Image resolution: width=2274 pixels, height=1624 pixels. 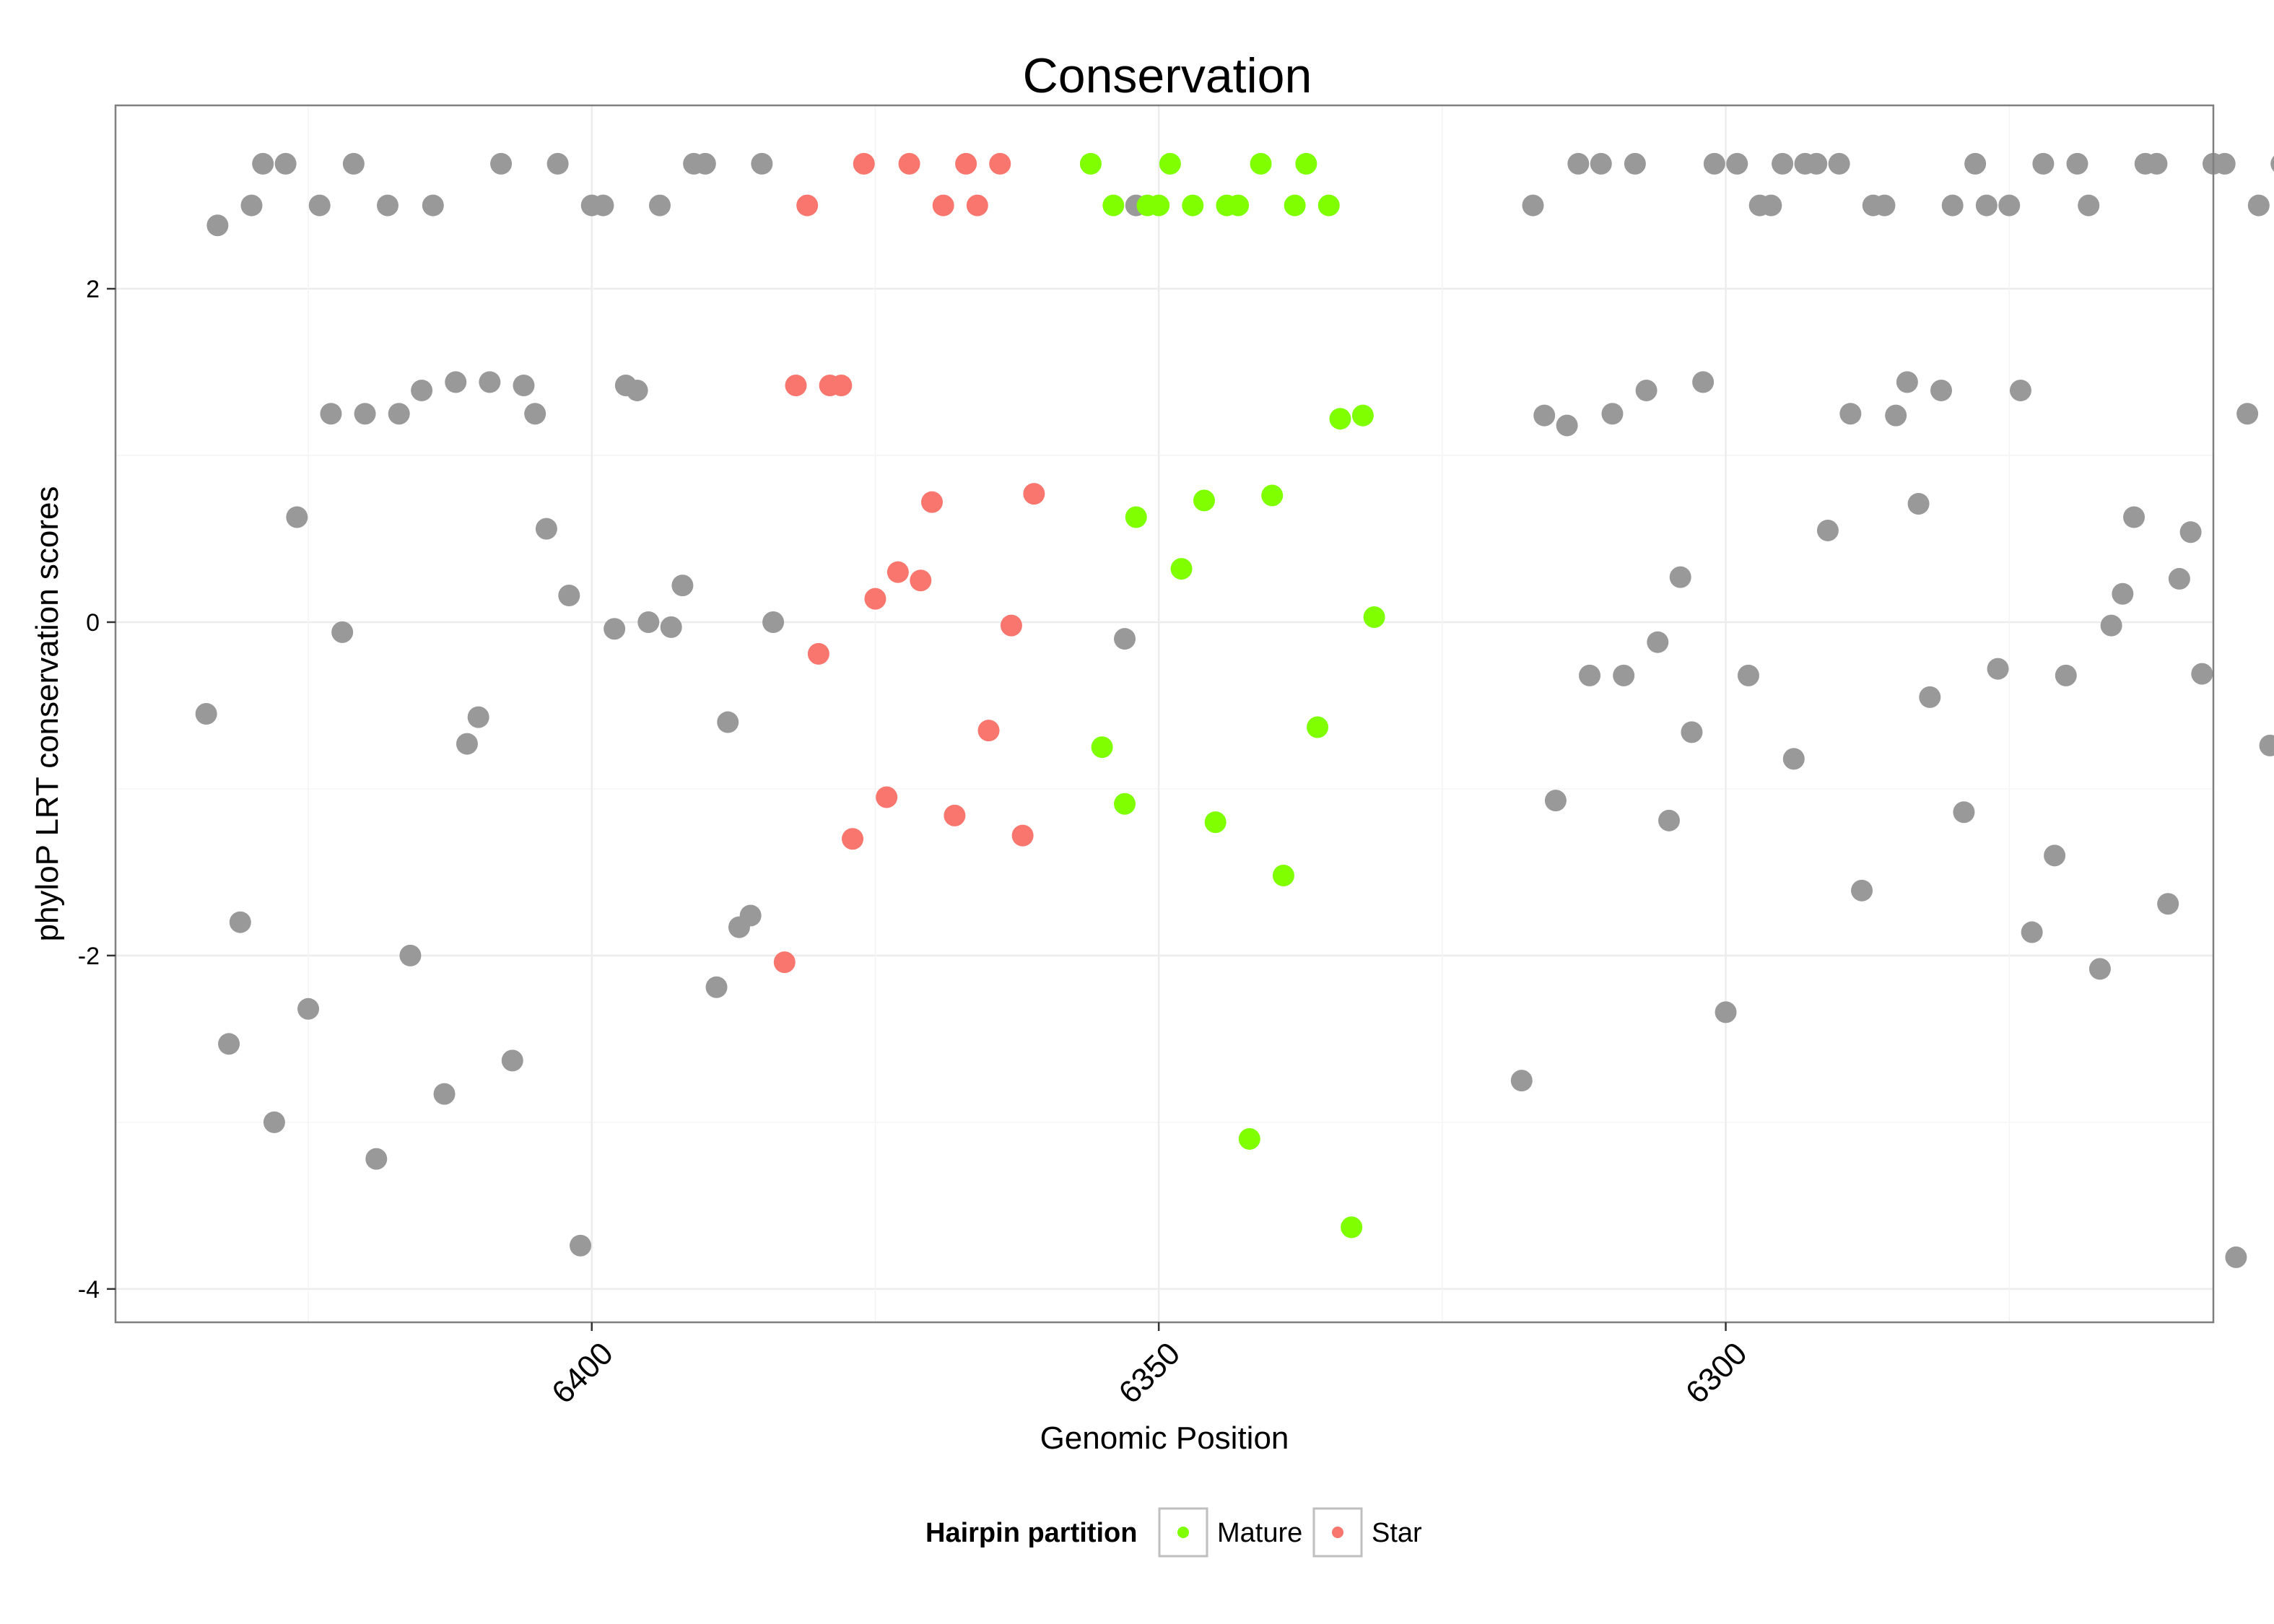 I want to click on series-mature, so click(x=1232, y=695).